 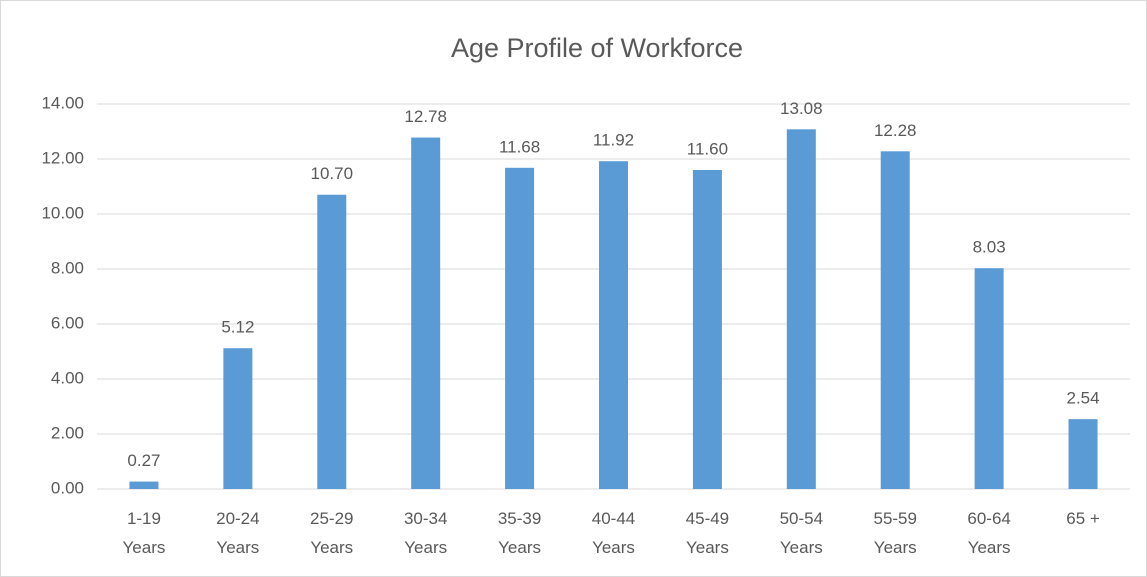 I want to click on x-tick-line: 65 +, so click(x=1083, y=518).